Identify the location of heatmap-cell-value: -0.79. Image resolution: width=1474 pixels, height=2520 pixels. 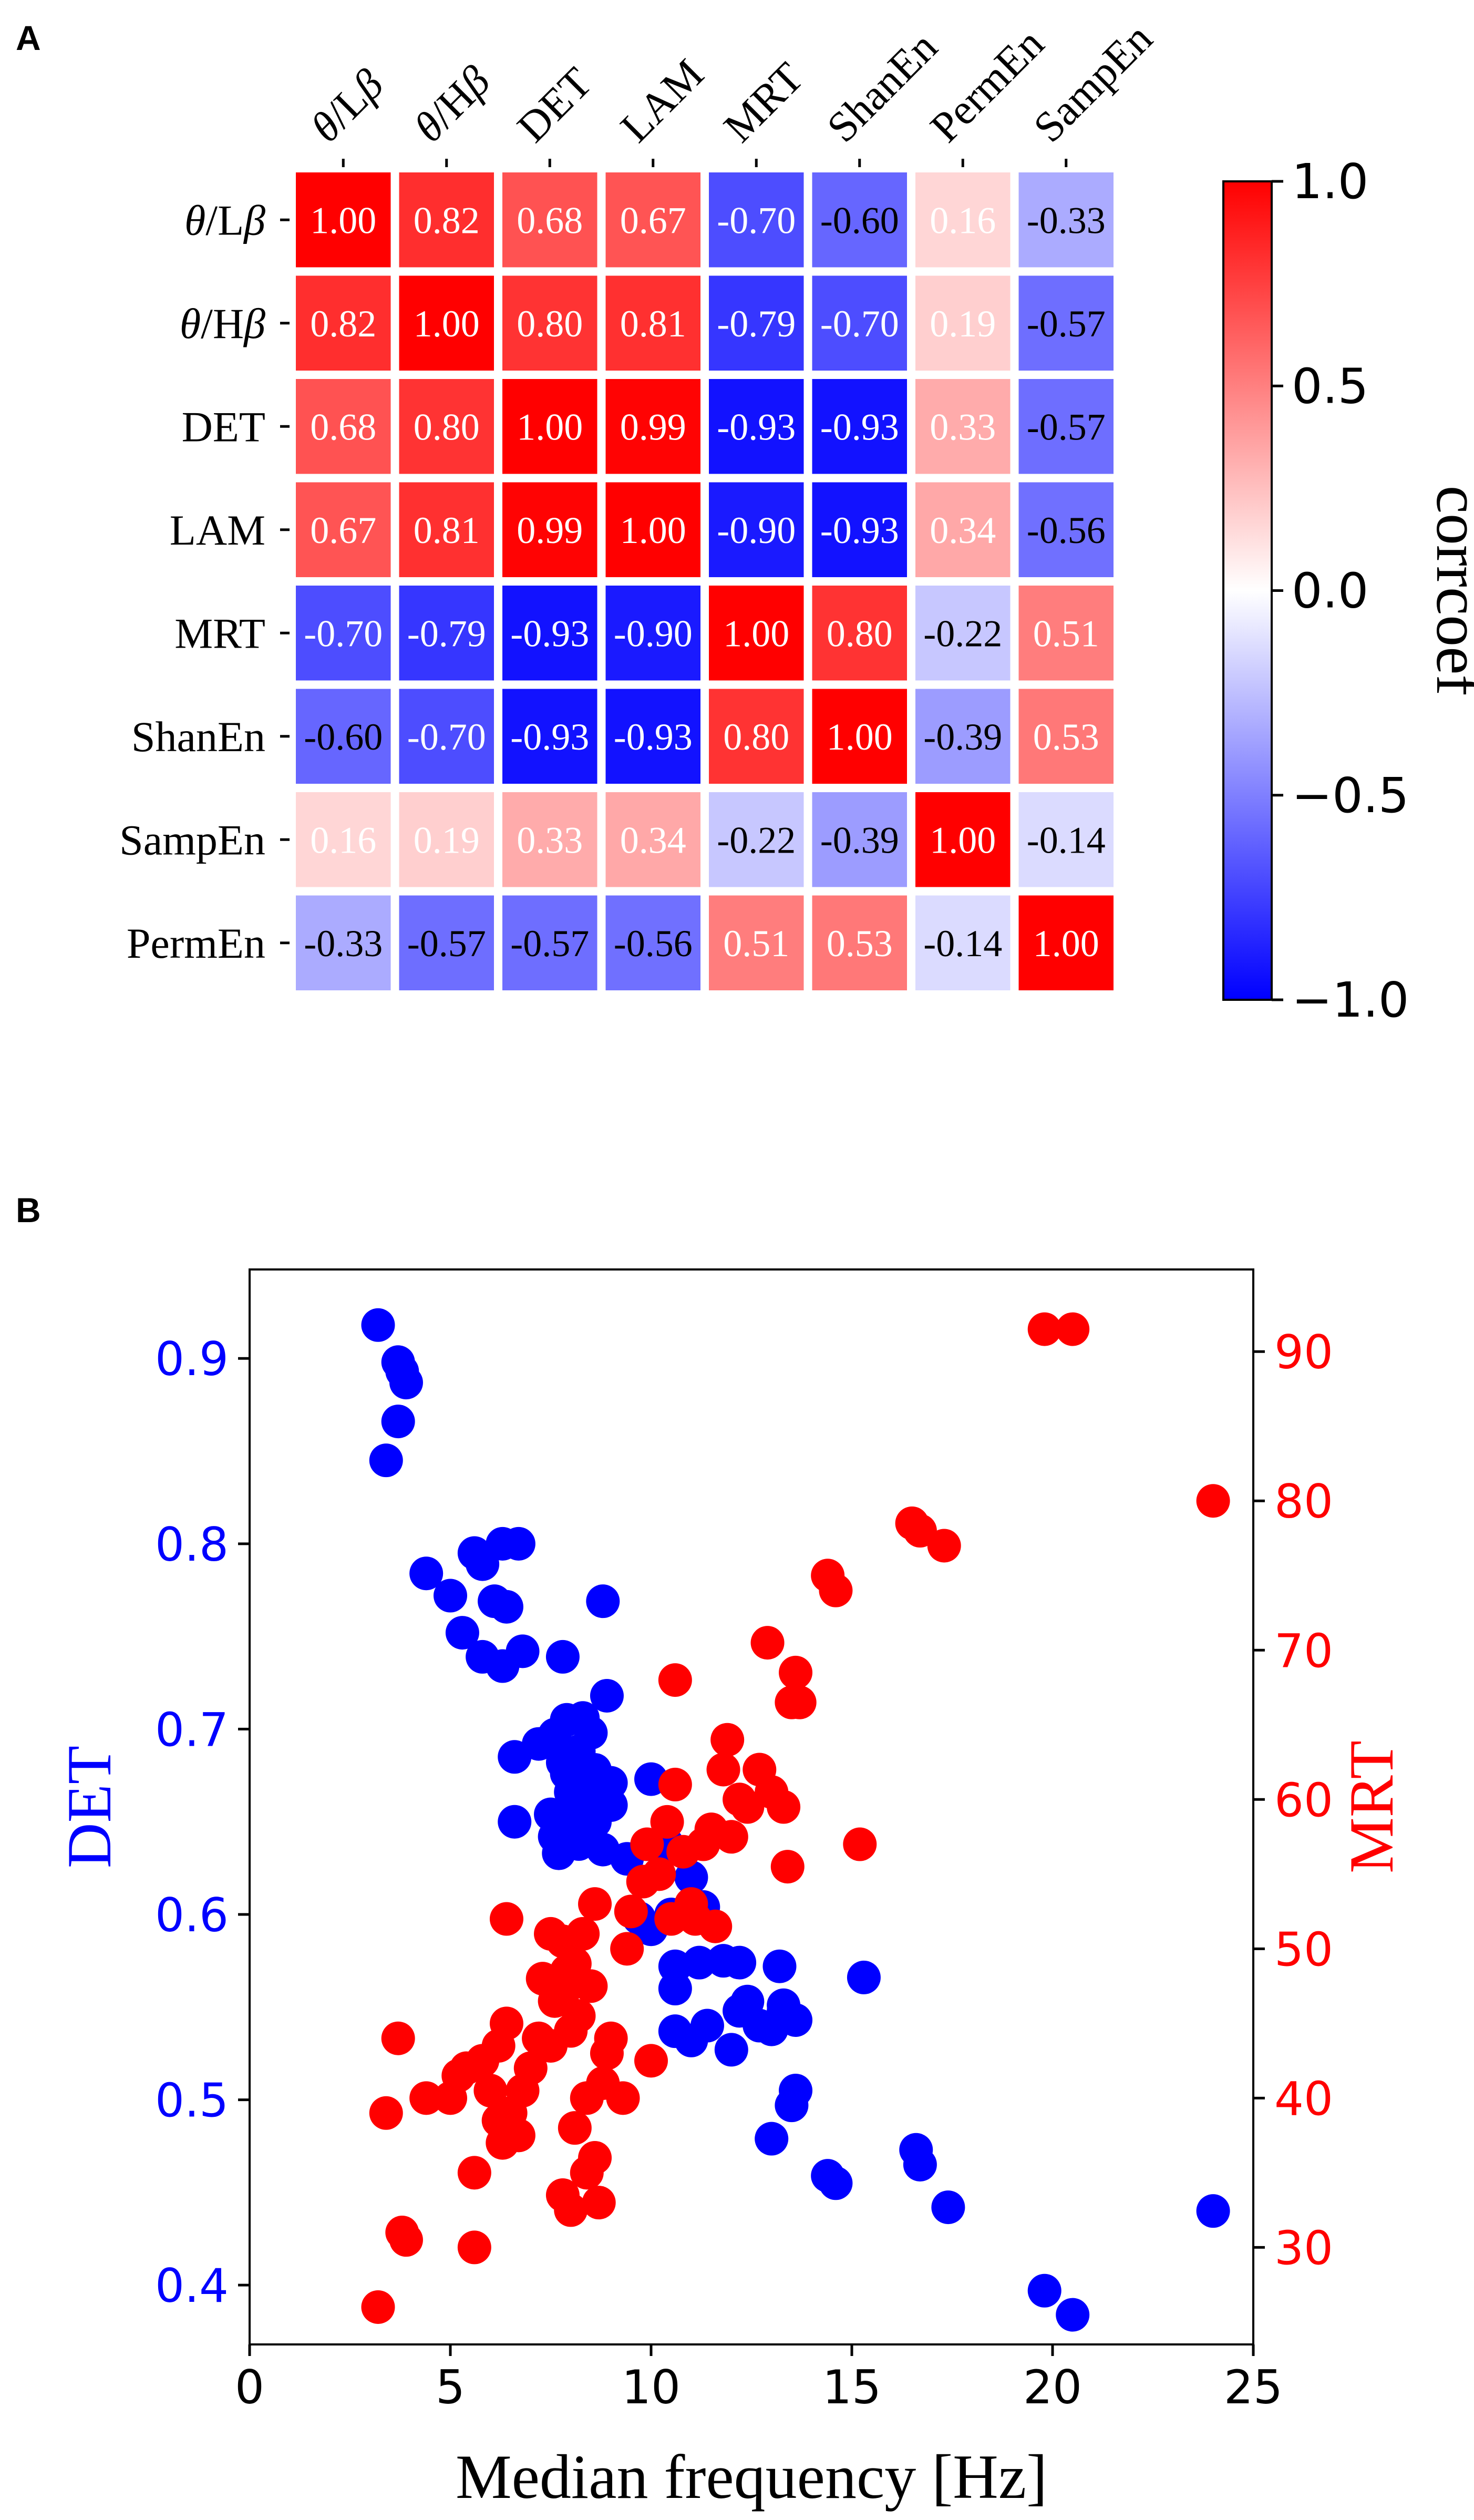
(447, 633).